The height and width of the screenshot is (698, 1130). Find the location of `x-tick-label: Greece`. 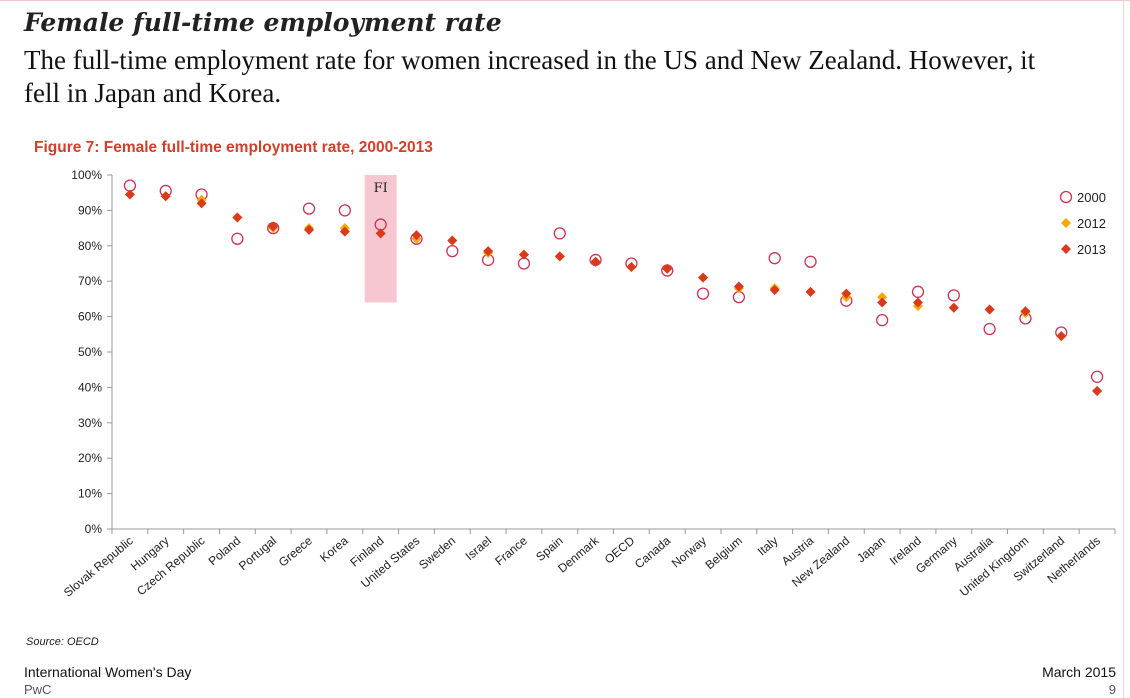

x-tick-label: Greece is located at coordinates (295, 551).